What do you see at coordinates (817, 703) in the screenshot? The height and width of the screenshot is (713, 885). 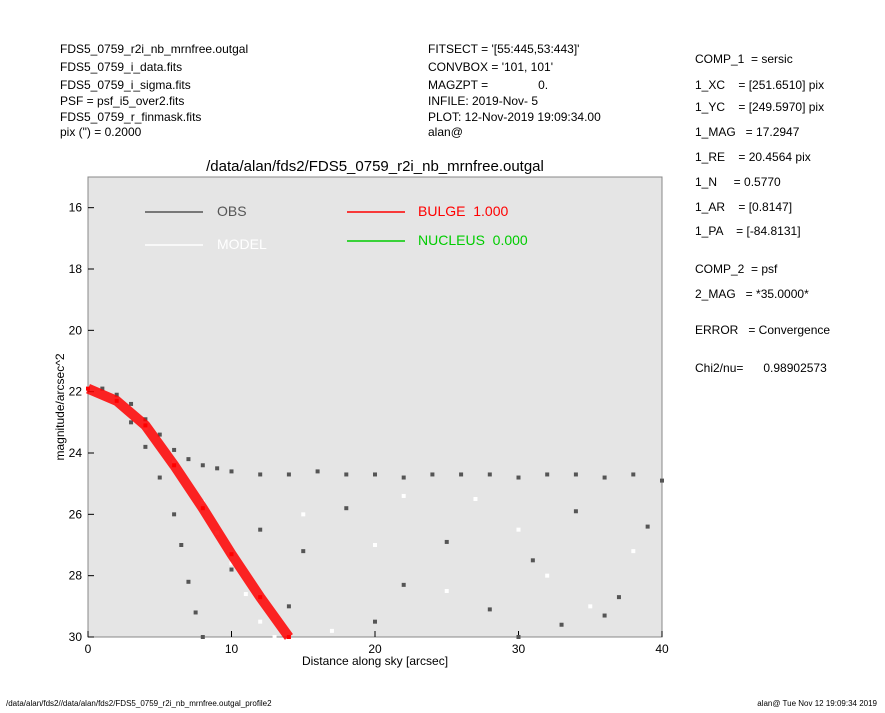 I see `footer-date: alan@ Tue Nov 12 19:09:34 2019` at bounding box center [817, 703].